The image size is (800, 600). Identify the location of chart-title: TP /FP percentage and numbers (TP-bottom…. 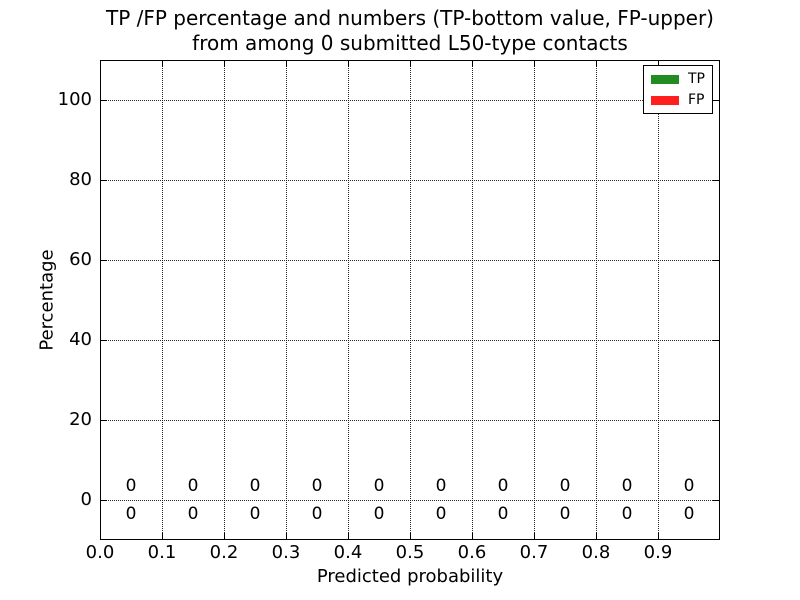
(410, 31).